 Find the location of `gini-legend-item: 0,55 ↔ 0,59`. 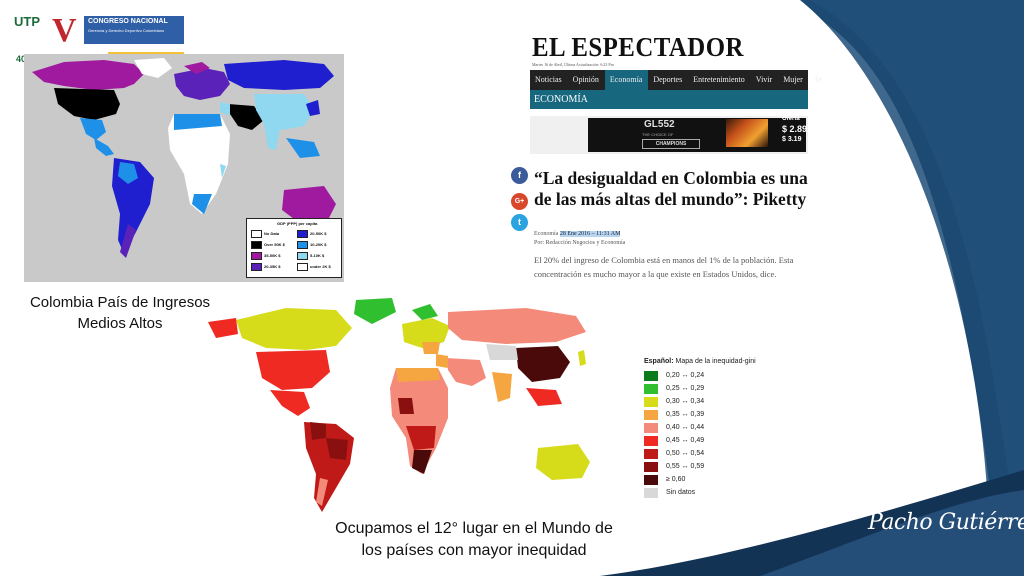

gini-legend-item: 0,55 ↔ 0,59 is located at coordinates (674, 466).